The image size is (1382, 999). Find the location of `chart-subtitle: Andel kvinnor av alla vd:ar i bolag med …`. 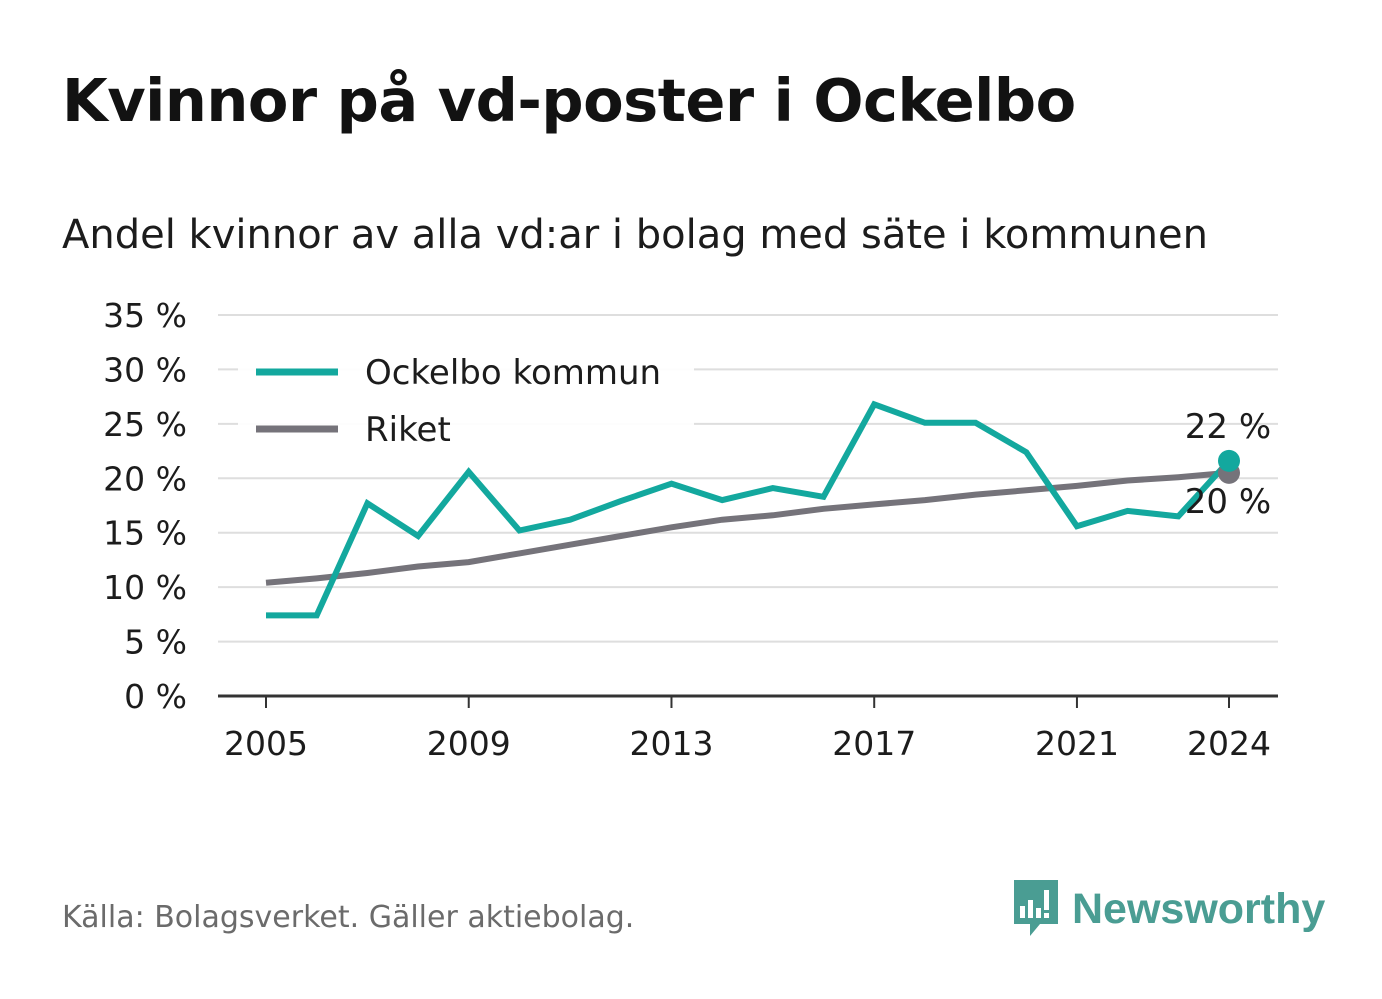

chart-subtitle: Andel kvinnor av alla vd:ar i bolag med … is located at coordinates (635, 235).